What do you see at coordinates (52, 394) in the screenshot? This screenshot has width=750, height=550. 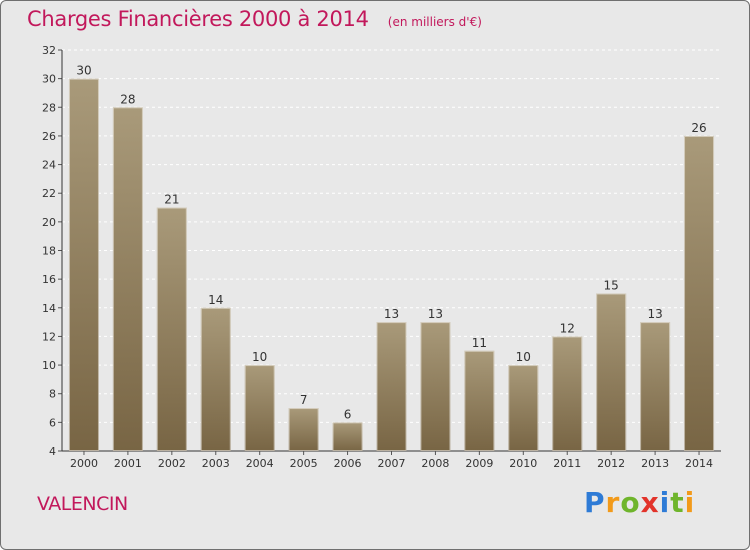 I see `y-tick-label: 8` at bounding box center [52, 394].